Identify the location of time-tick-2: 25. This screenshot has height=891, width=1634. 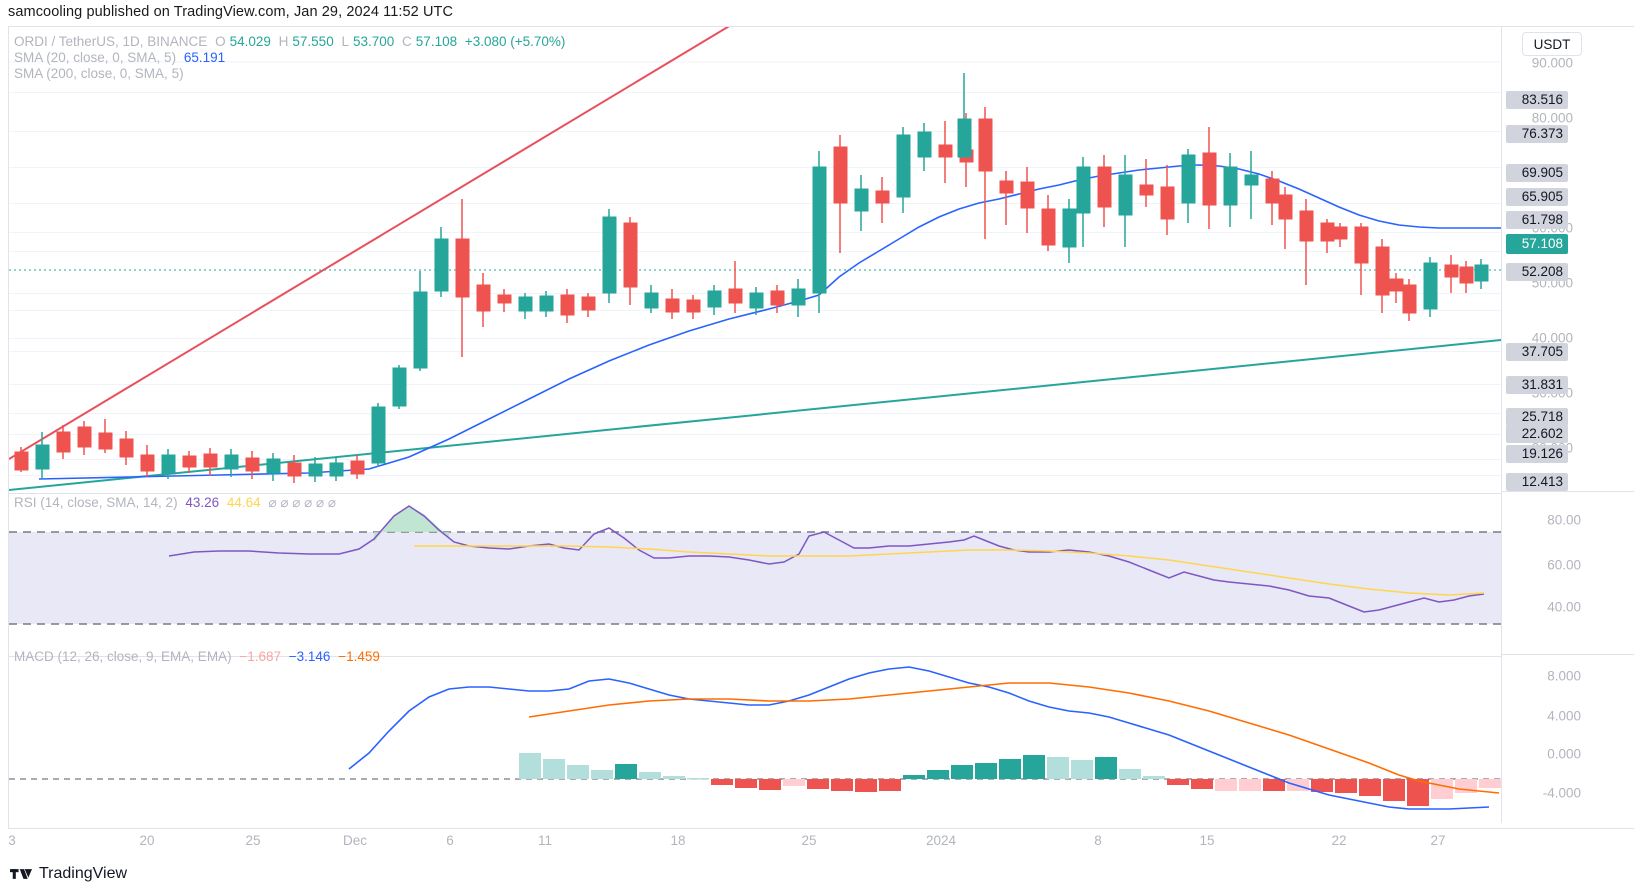
(253, 840).